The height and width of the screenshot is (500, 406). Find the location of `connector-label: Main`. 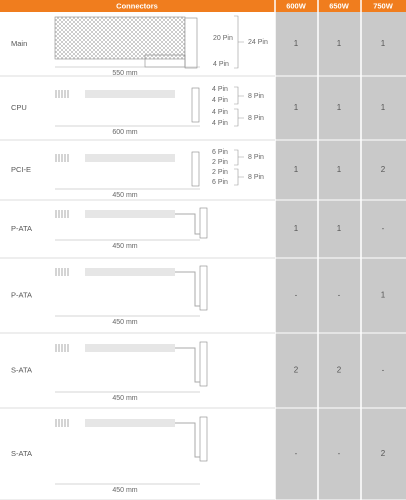

connector-label: Main is located at coordinates (19, 43).